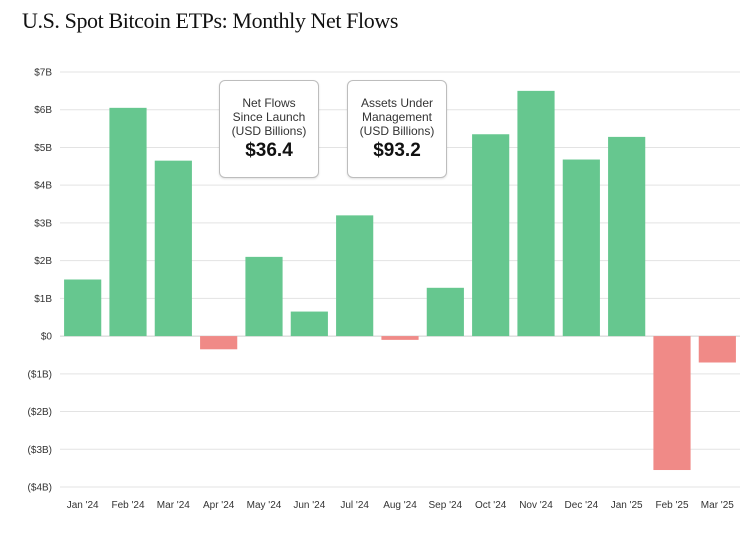 The height and width of the screenshot is (533, 756). Describe the element at coordinates (40, 412) in the screenshot. I see `y-tick-label: ($2B)` at that location.